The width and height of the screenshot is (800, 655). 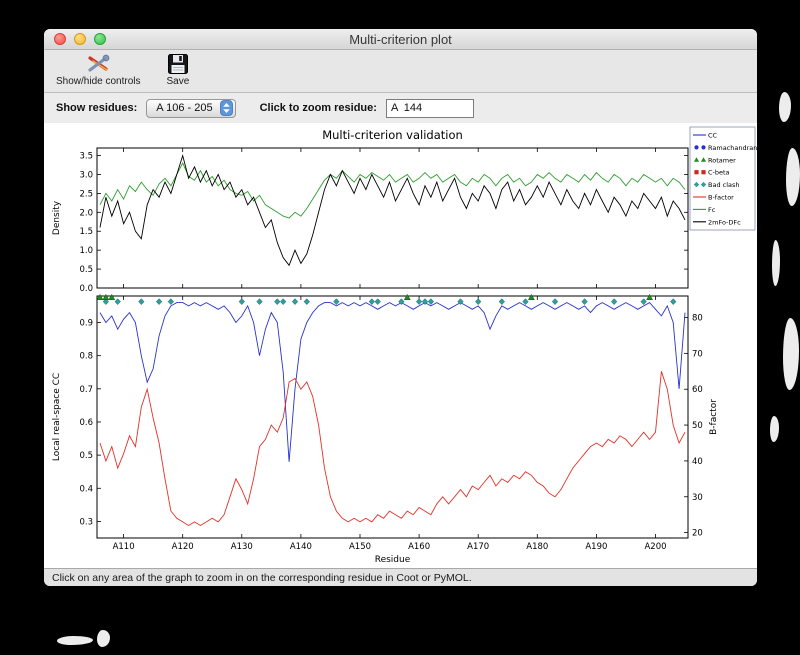 What do you see at coordinates (57, 217) in the screenshot?
I see `density-axis-label: Density` at bounding box center [57, 217].